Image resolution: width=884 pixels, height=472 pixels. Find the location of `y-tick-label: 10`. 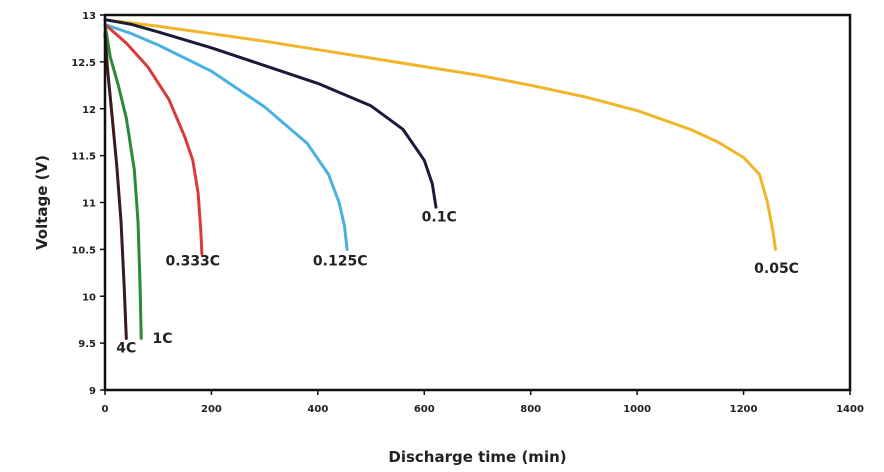

y-tick-label: 10 is located at coordinates (89, 297).